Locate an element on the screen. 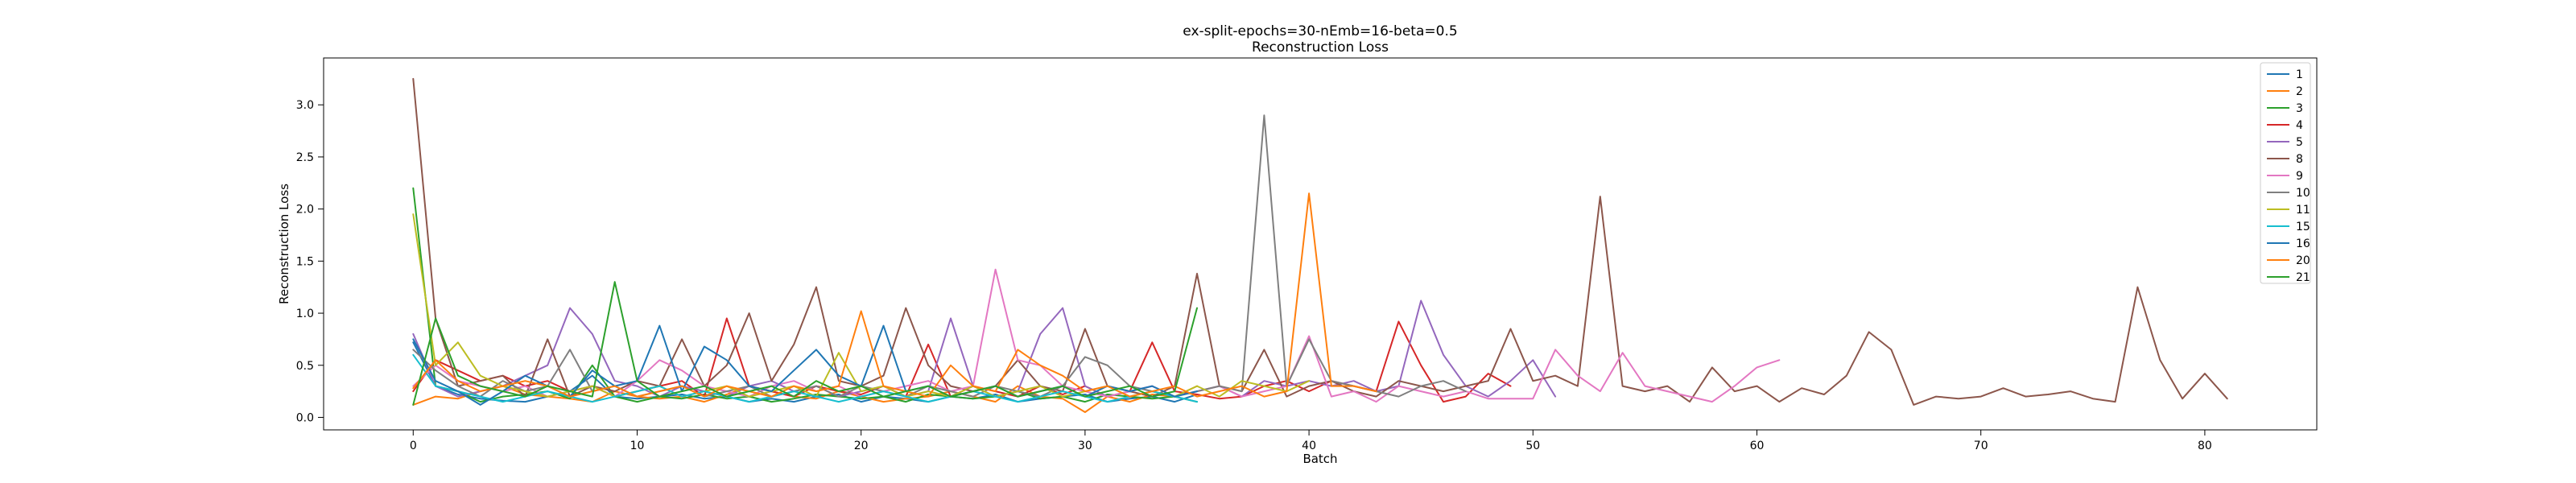 Image resolution: width=2576 pixels, height=483 pixels. x-axis: 0 10 20 30 40 50 60 70 80 is located at coordinates (1311, 441).